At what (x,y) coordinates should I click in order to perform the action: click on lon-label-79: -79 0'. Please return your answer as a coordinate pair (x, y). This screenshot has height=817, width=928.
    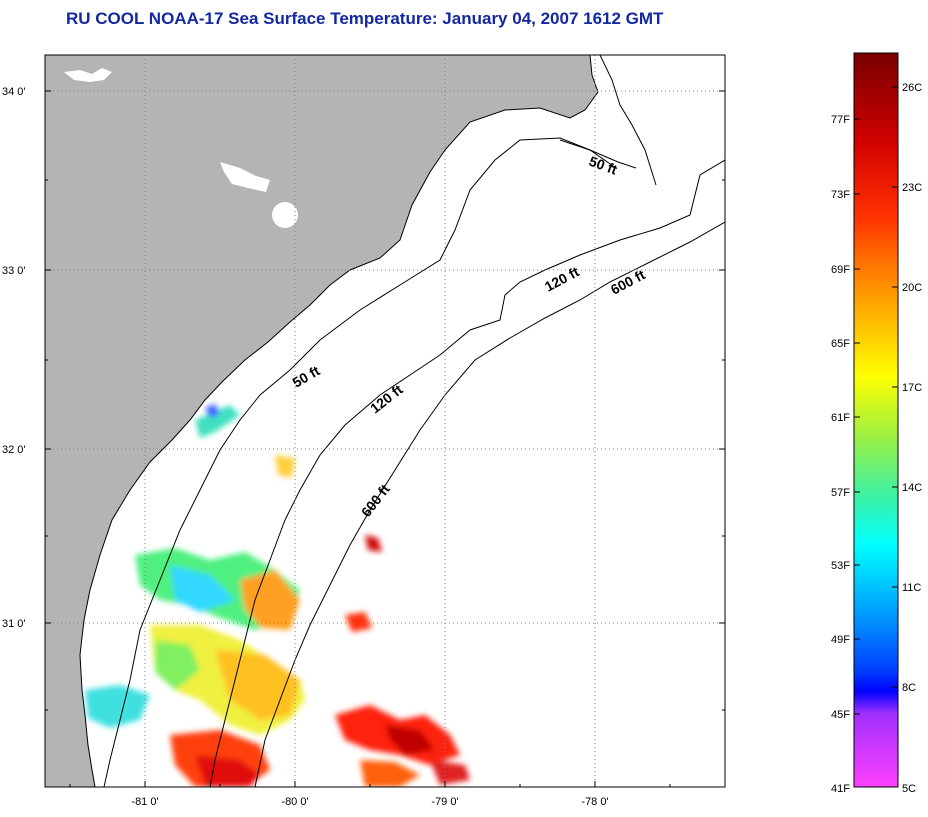
    Looking at the image, I should click on (444, 802).